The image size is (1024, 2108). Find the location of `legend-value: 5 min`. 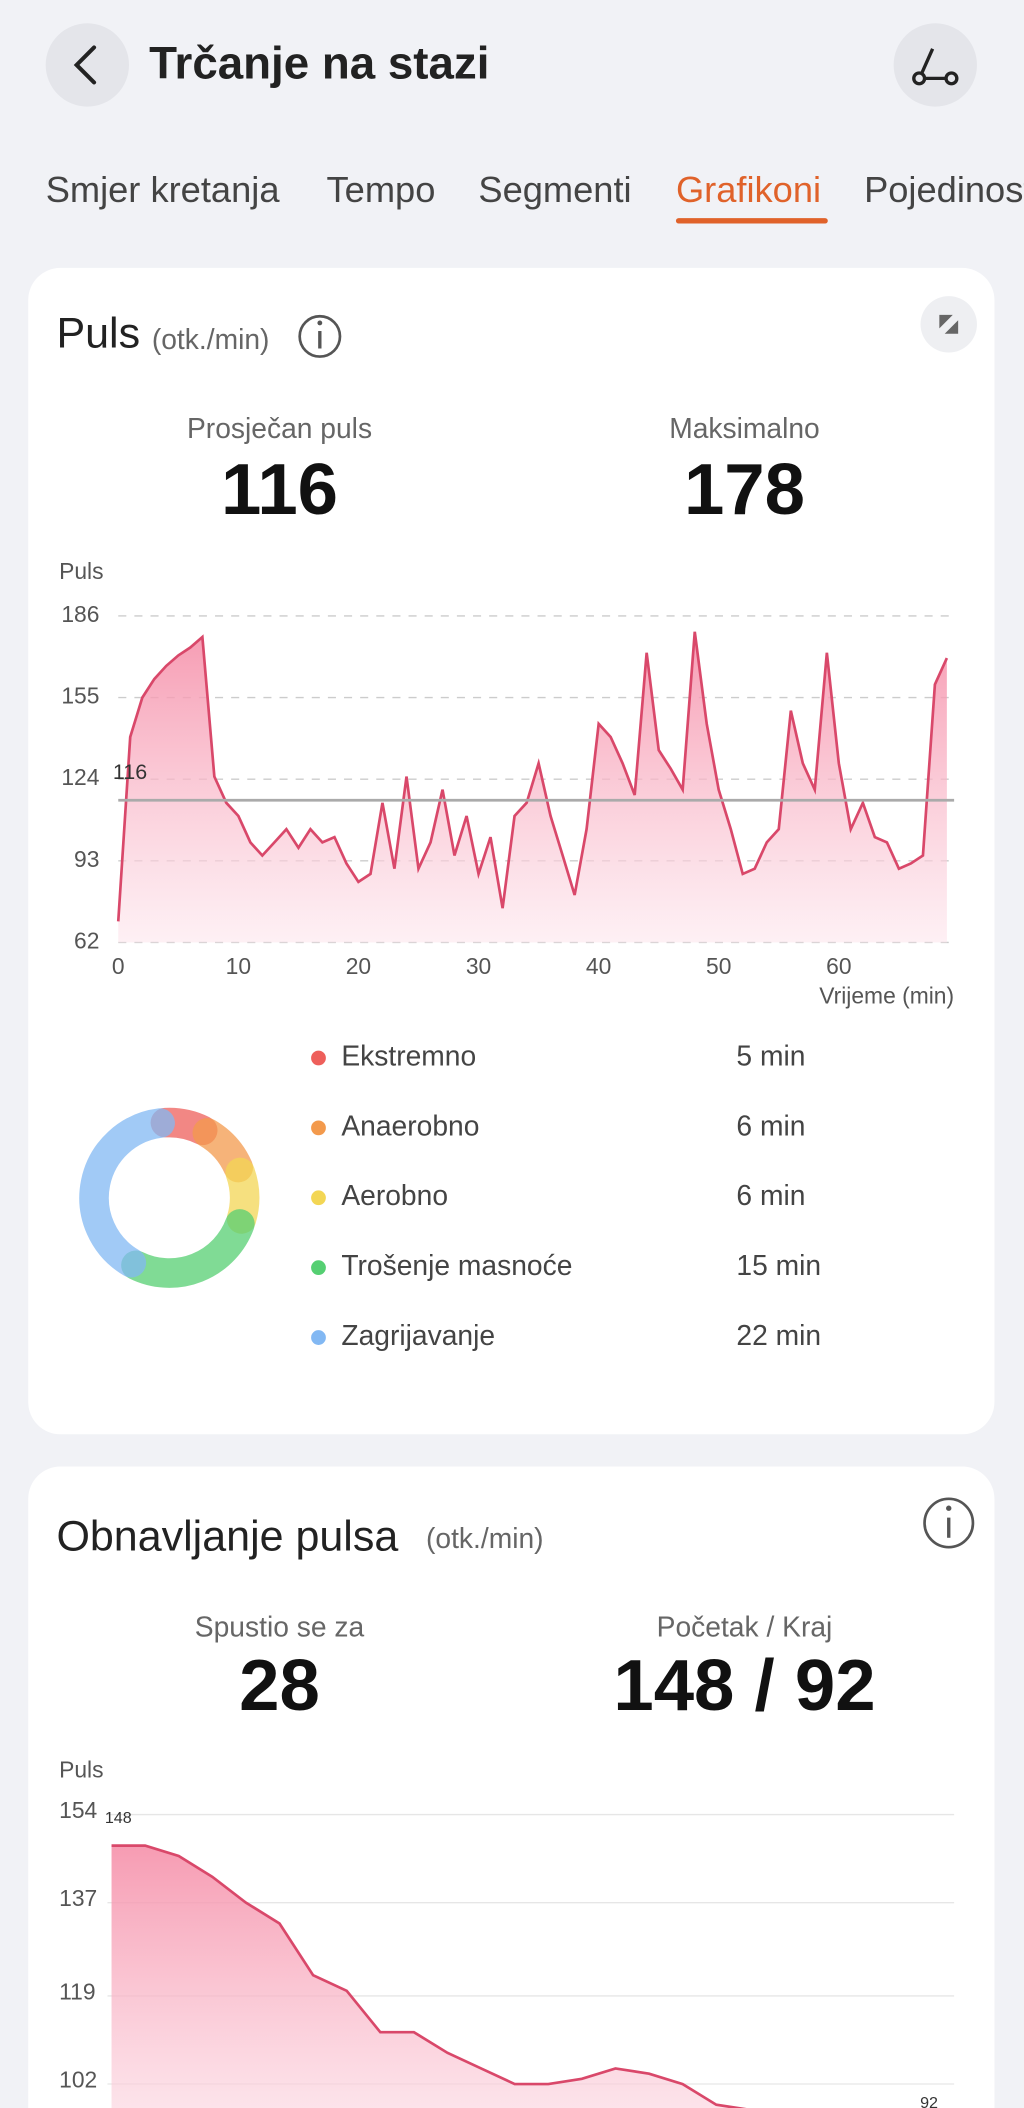

legend-value: 5 min is located at coordinates (770, 1055).